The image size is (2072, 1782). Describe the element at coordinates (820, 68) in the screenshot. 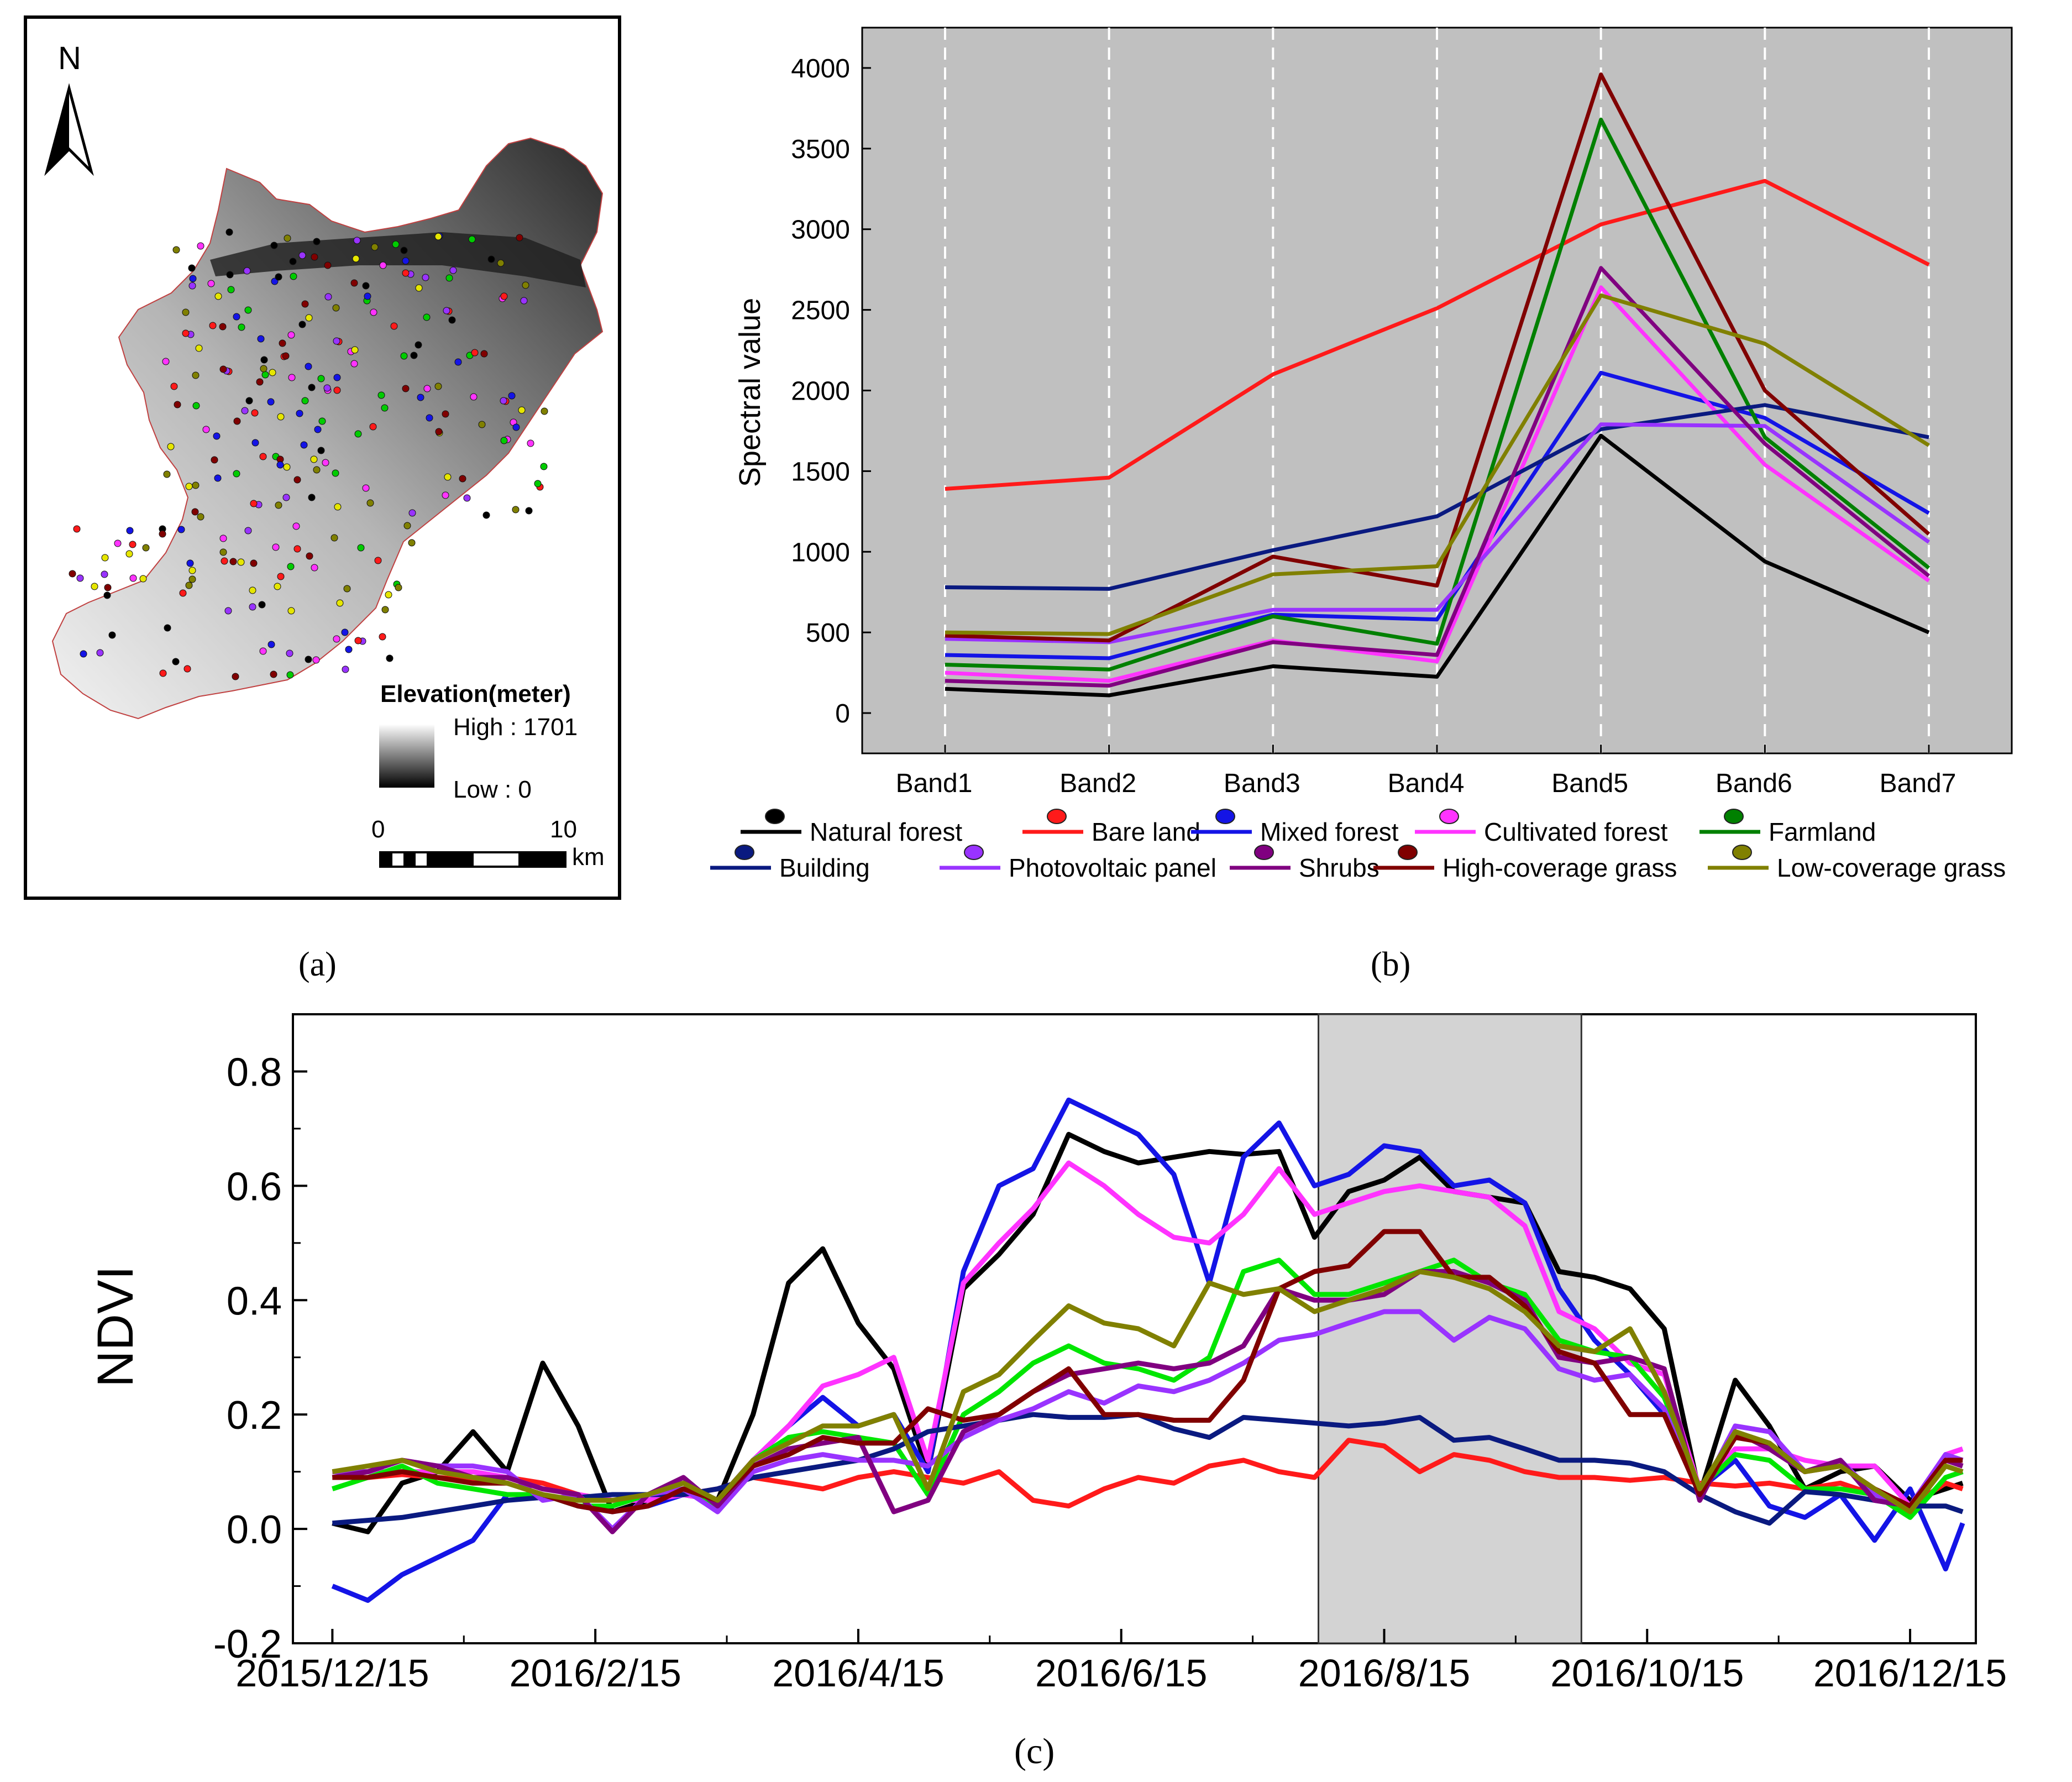

I see `spectral-y-tick-label: 4000` at that location.